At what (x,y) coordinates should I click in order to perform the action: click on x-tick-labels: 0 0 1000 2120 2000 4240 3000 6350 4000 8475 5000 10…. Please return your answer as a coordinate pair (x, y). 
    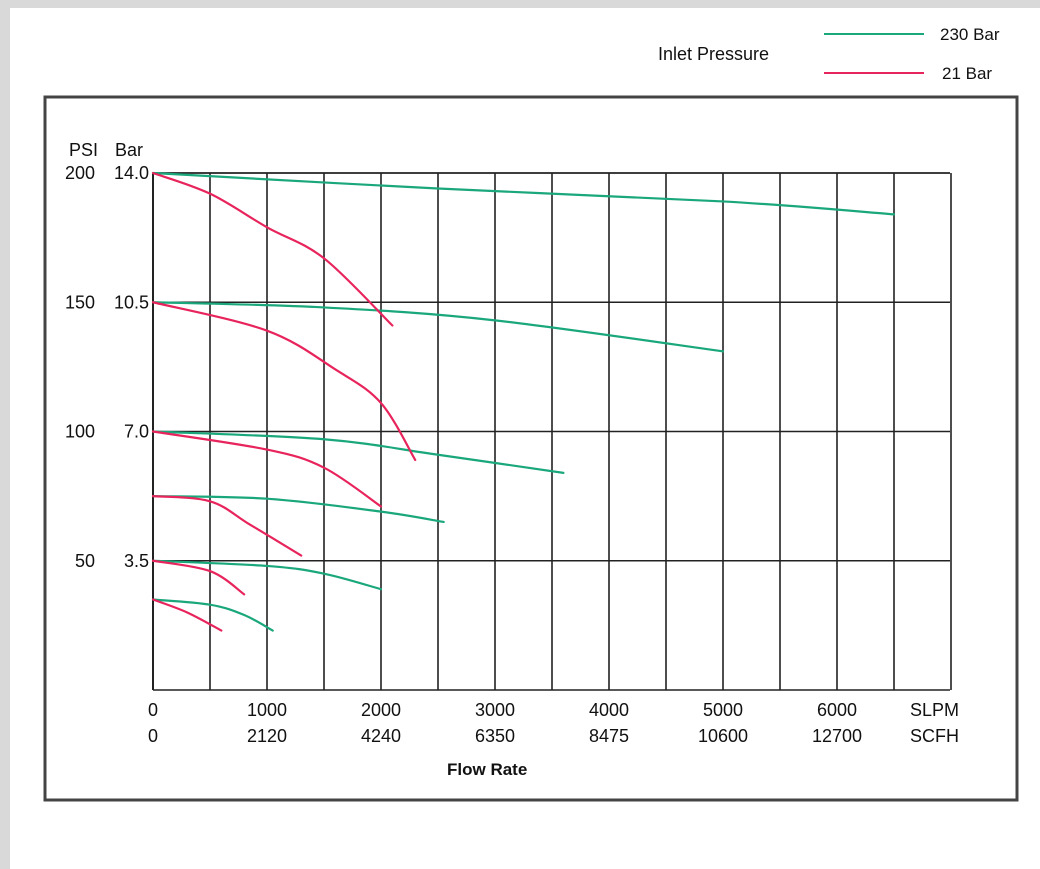
    Looking at the image, I should click on (505, 723).